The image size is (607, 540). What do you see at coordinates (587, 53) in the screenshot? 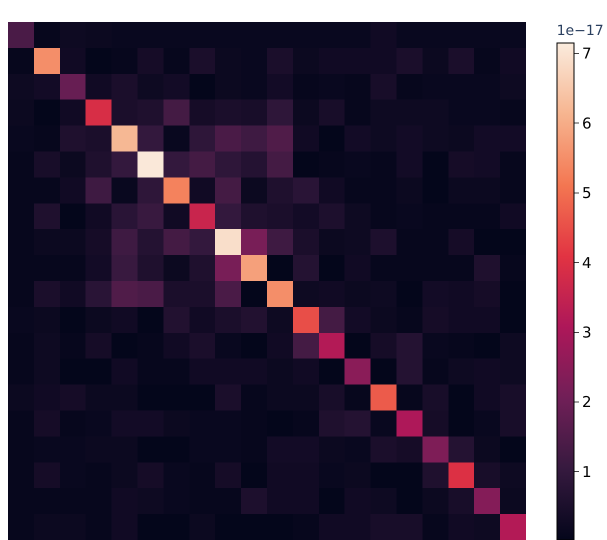
I see `color-bar-label: 7` at bounding box center [587, 53].